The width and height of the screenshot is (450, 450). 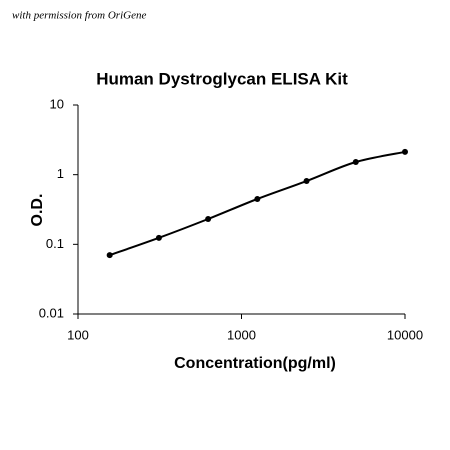 I want to click on y-tick-label: 10, so click(x=57, y=103).